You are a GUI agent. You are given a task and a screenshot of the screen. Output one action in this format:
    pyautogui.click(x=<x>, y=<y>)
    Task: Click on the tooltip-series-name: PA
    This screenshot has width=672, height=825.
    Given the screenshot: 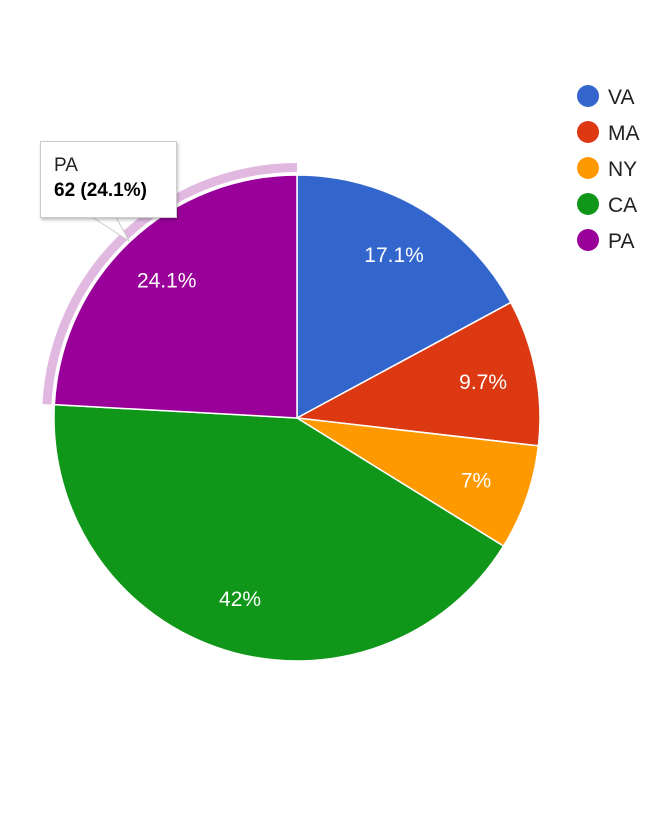 What is the action you would take?
    pyautogui.click(x=66, y=165)
    